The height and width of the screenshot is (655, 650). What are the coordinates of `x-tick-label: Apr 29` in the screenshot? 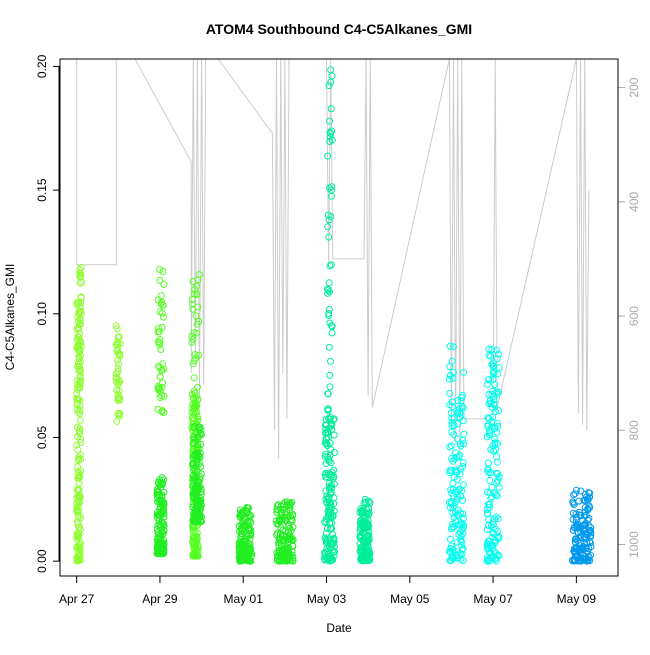 It's located at (160, 599).